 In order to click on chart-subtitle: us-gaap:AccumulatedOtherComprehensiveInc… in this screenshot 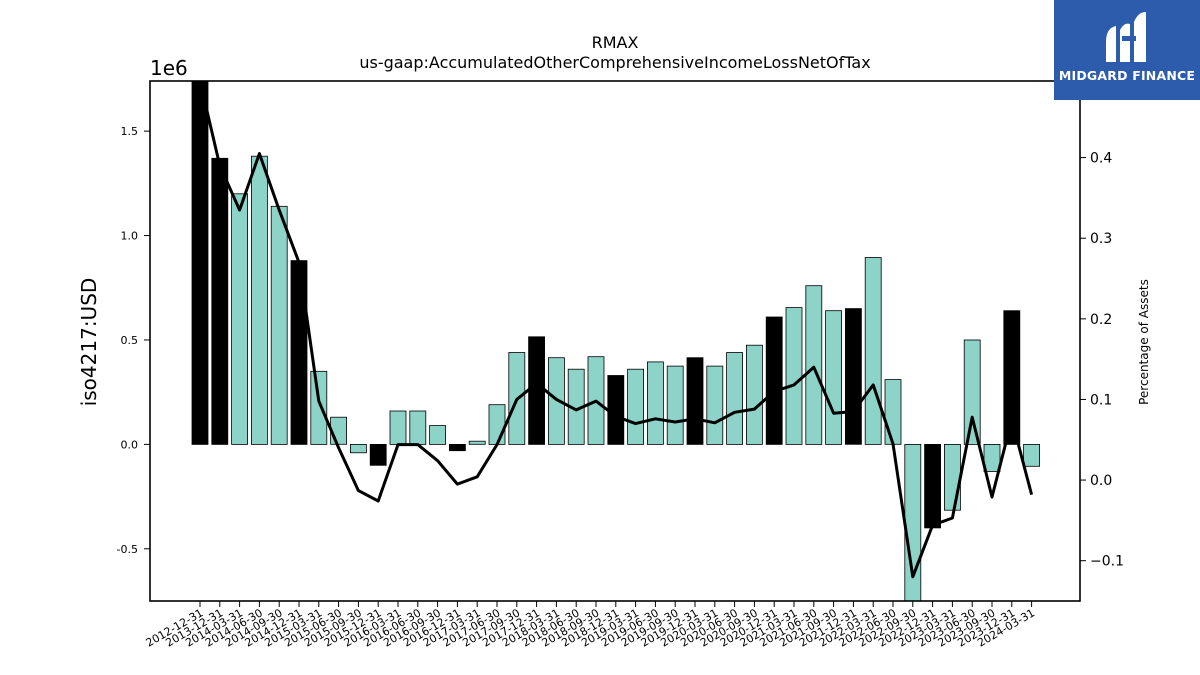, I will do `click(614, 62)`.